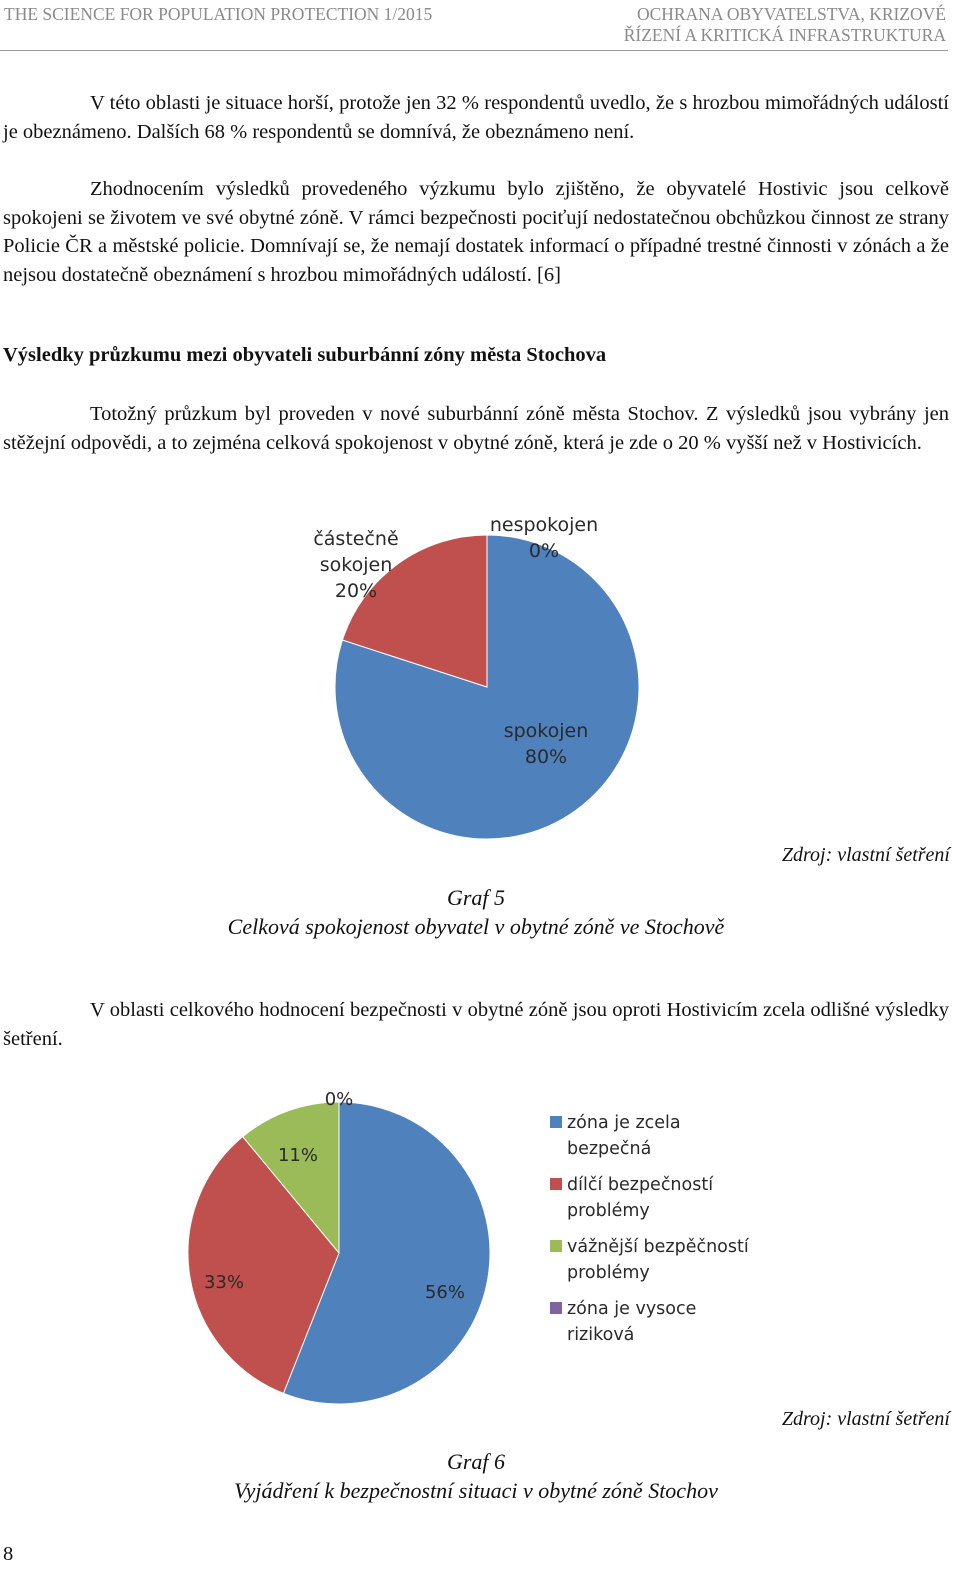  What do you see at coordinates (658, 1247) in the screenshot?
I see `legend-entry-vaznejsi-bezpecnosti-line: vážnější bezpěčností` at bounding box center [658, 1247].